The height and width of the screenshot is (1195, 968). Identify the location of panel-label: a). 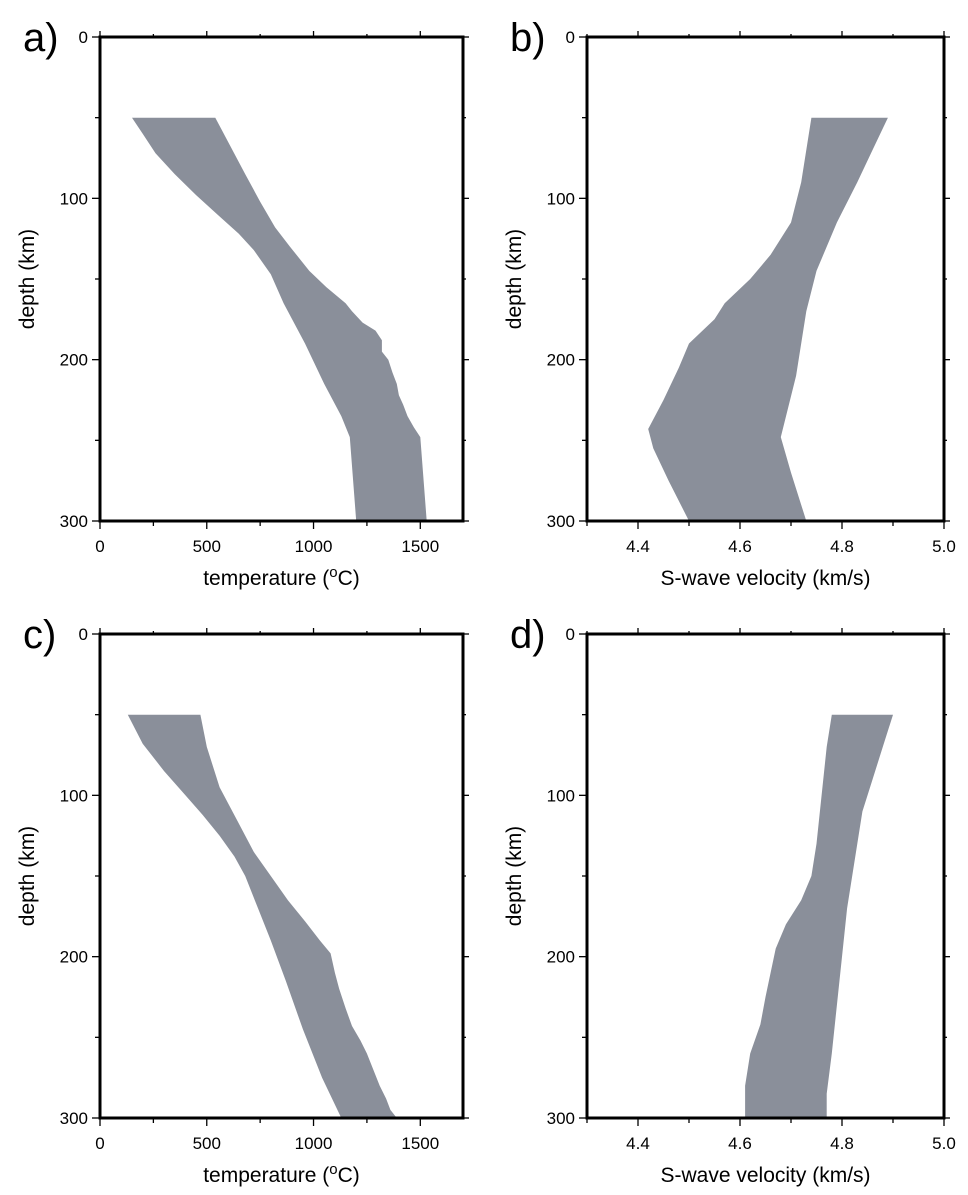
(41, 38).